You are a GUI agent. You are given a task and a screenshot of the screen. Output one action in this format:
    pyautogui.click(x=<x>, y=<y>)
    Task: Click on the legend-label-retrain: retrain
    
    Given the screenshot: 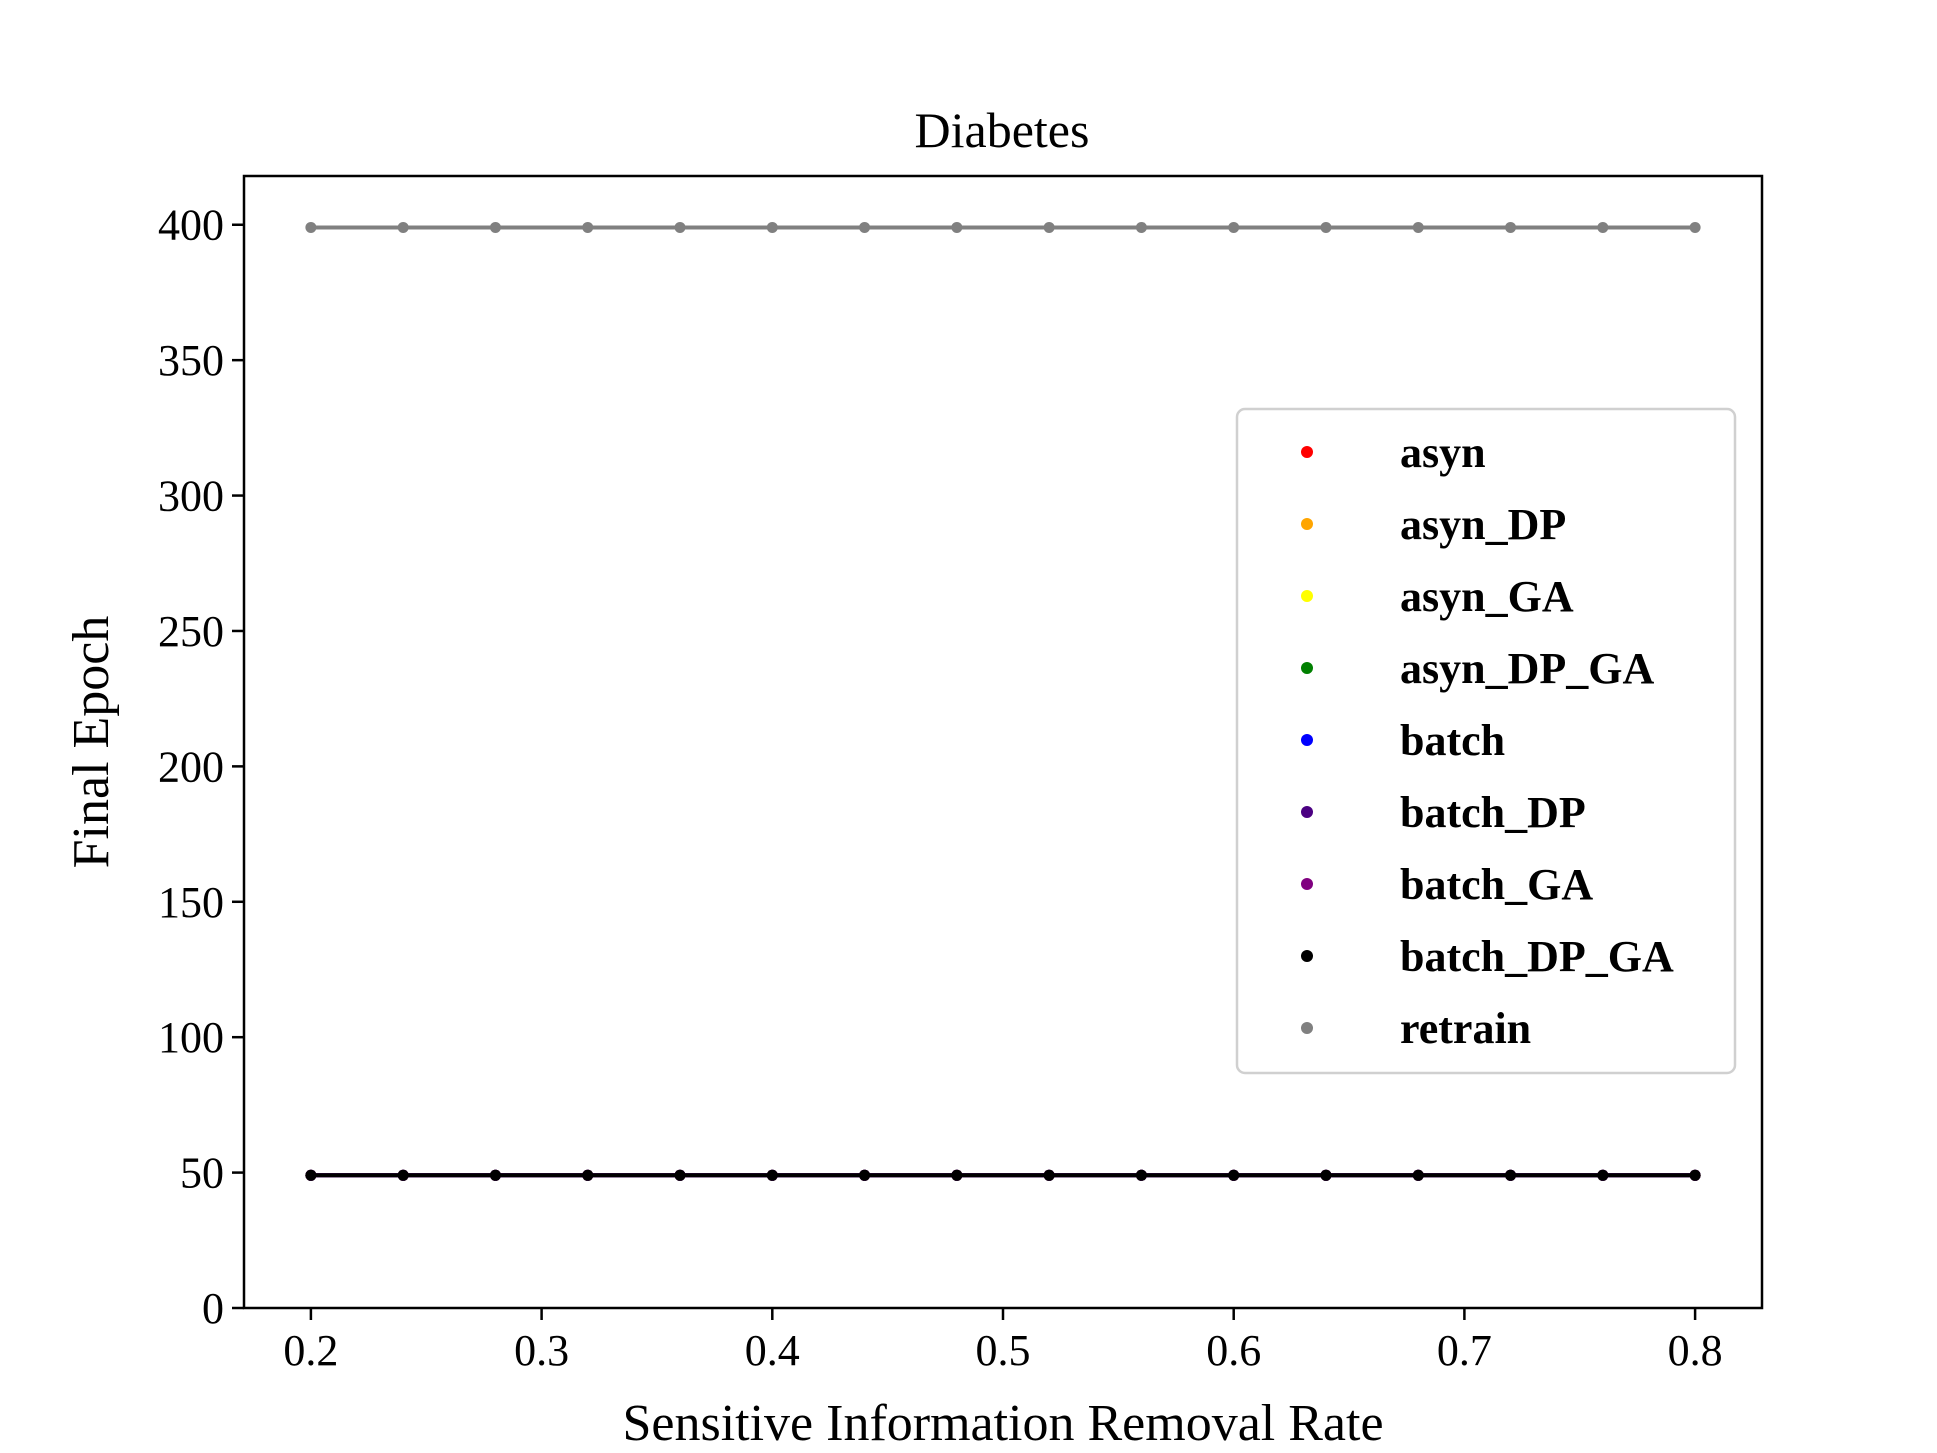 What is the action you would take?
    pyautogui.click(x=1465, y=1028)
    